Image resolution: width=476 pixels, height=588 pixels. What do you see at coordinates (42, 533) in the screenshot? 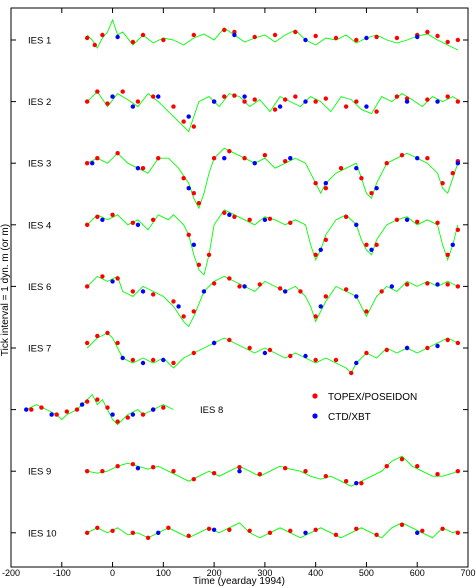
I see `track-label: IES 10` at bounding box center [42, 533].